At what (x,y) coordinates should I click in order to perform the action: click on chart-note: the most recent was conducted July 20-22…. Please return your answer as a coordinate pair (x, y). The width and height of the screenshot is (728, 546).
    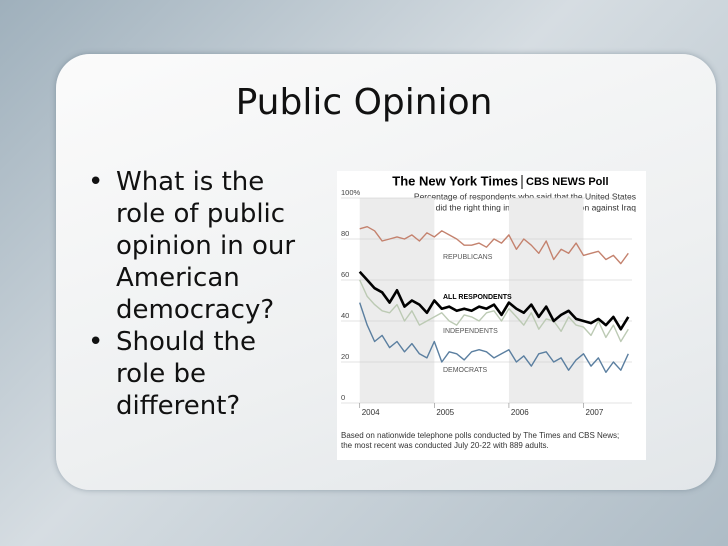
    Looking at the image, I should click on (445, 445).